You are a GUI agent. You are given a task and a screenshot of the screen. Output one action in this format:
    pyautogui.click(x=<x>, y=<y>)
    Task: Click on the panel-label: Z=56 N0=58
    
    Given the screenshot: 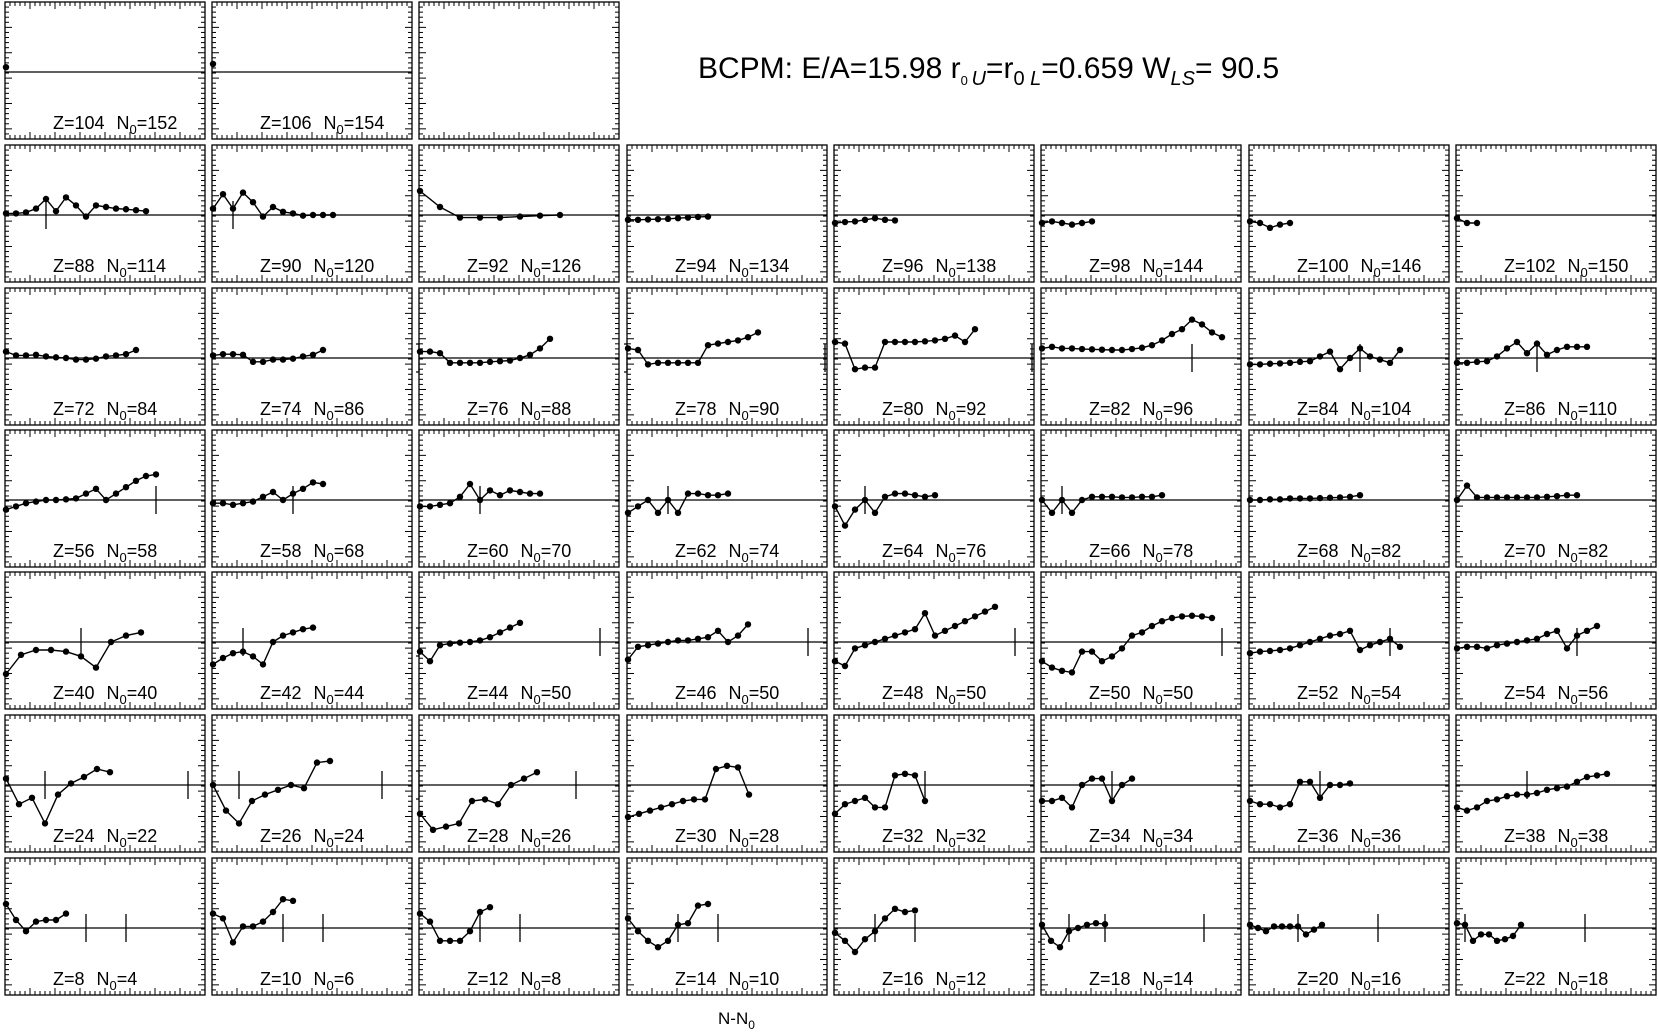 What is the action you would take?
    pyautogui.click(x=105, y=553)
    